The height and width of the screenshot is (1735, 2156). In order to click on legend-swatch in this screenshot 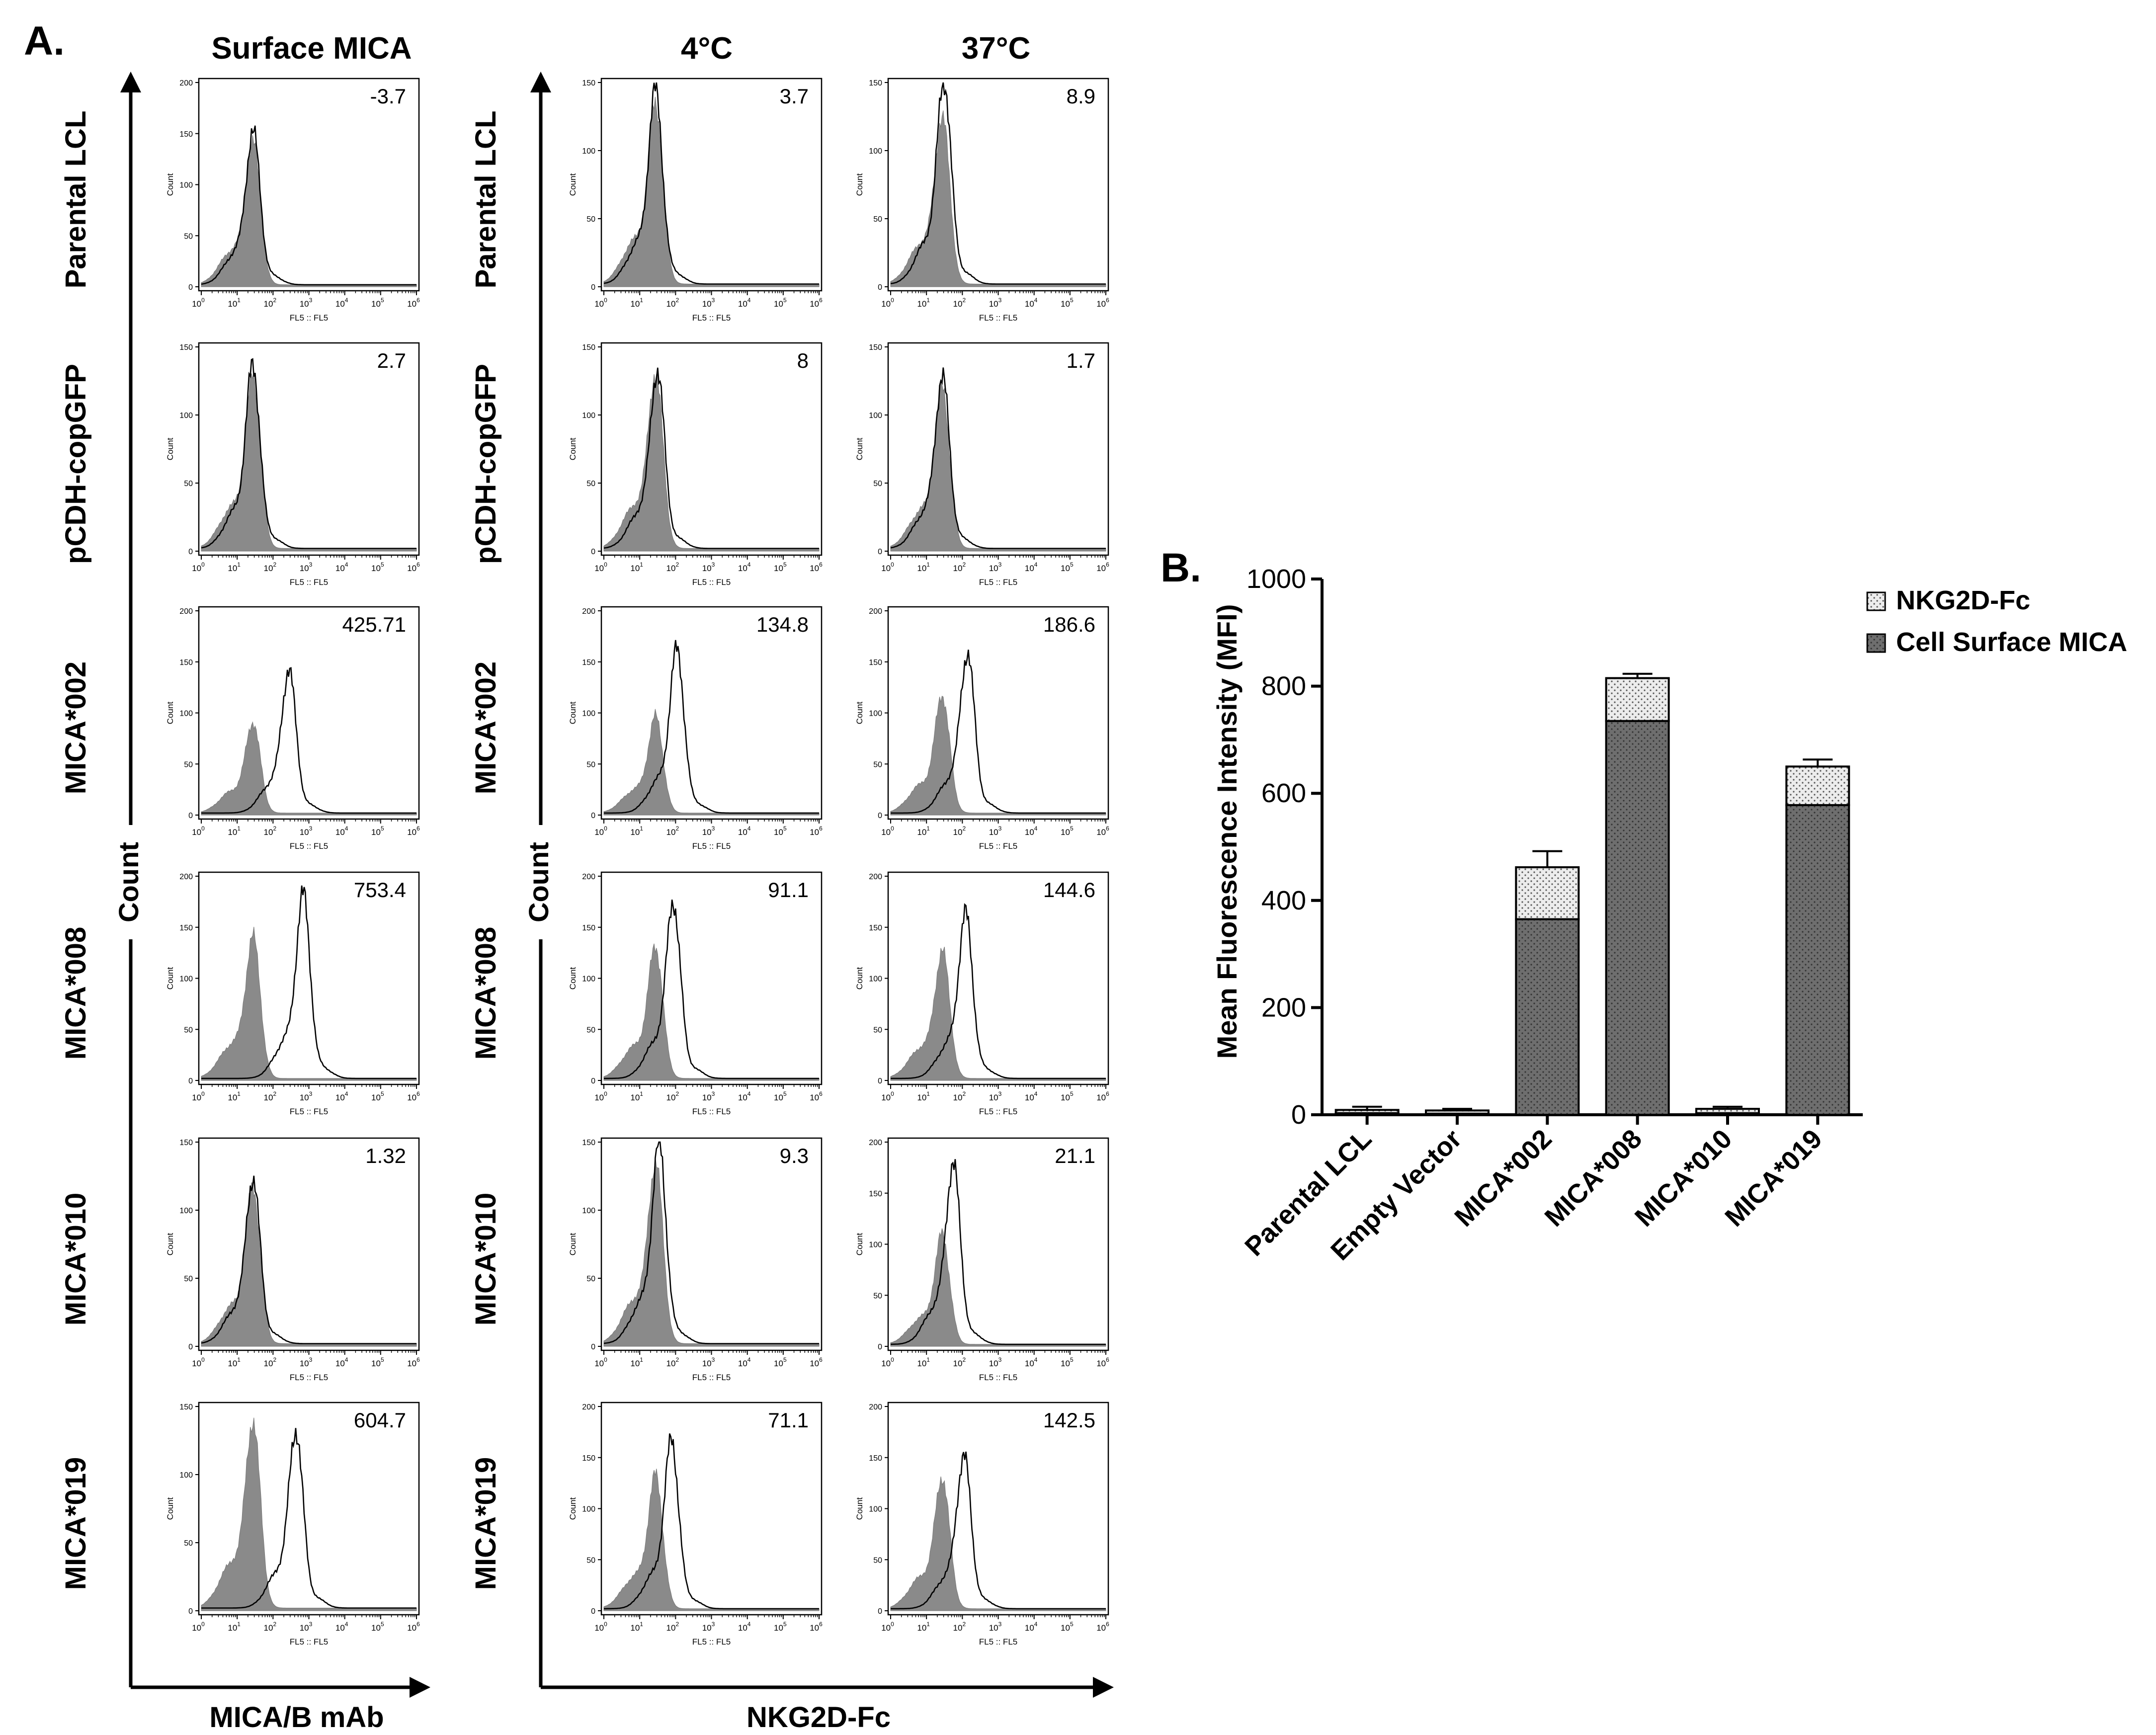, I will do `click(1876, 643)`.